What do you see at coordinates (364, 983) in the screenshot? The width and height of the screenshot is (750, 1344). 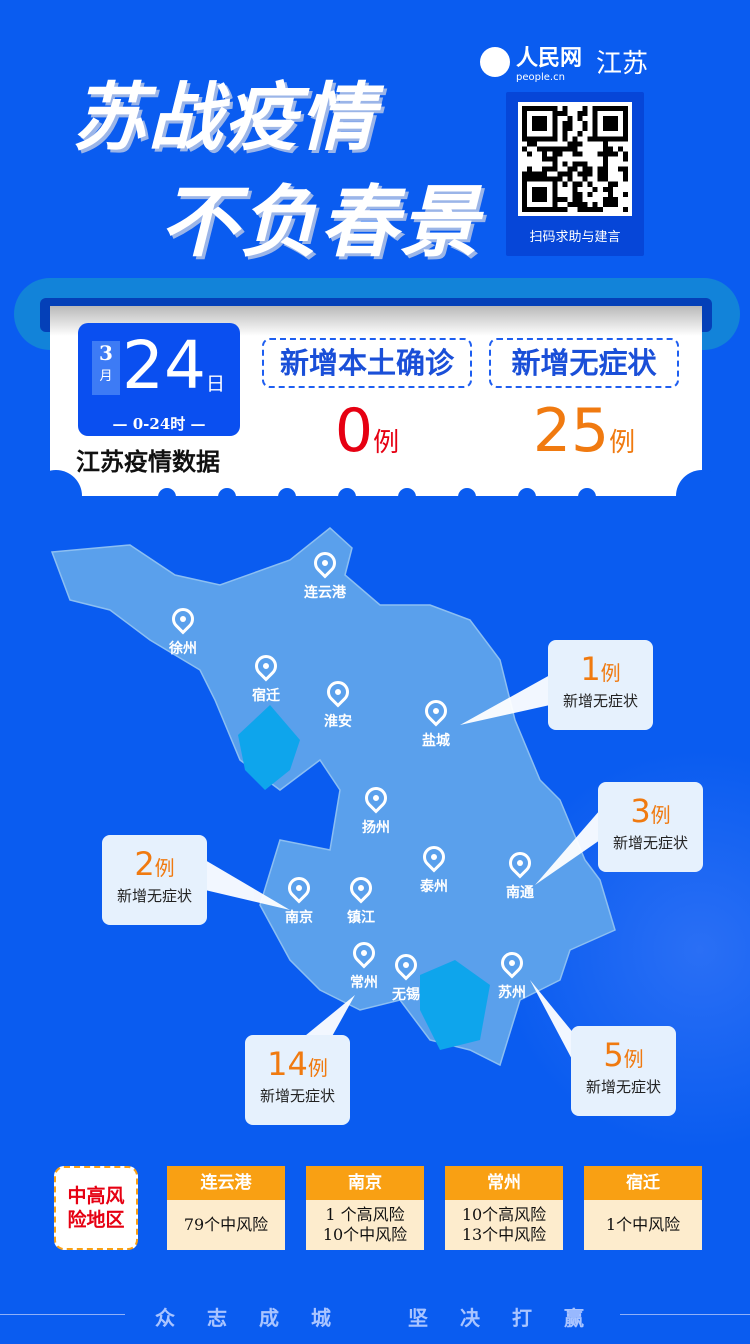 I see `city-label: 常州` at bounding box center [364, 983].